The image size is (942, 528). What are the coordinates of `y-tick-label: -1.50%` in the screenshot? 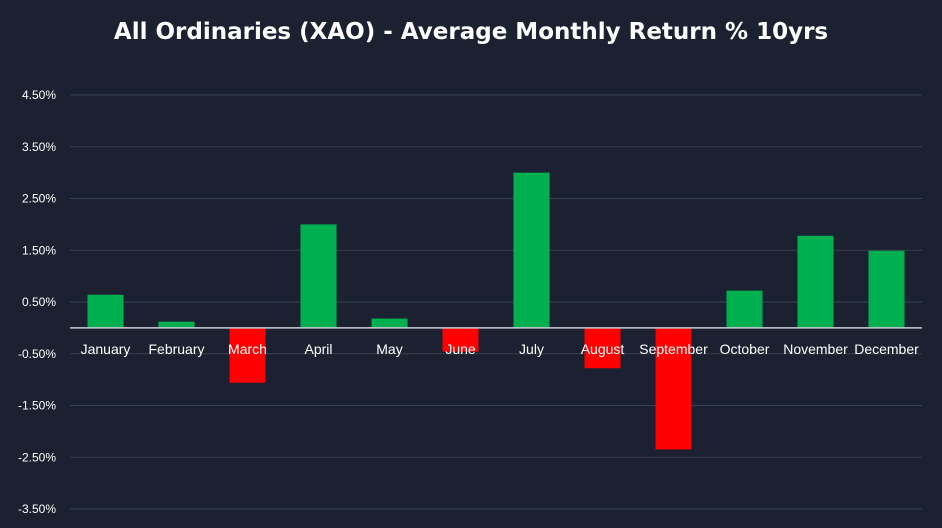 It's located at (37, 406).